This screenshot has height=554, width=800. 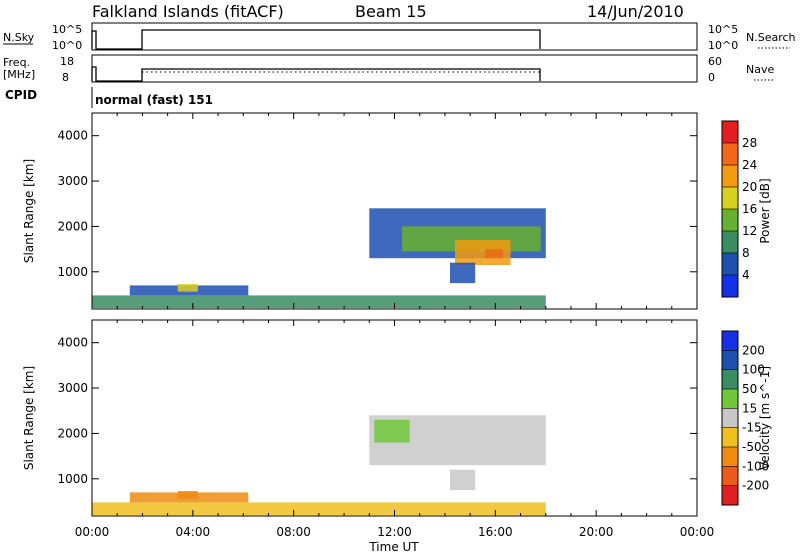 I want to click on velocity-colorbar: -200 -100 -50 -15 15 50 100 200, so click(x=745, y=418).